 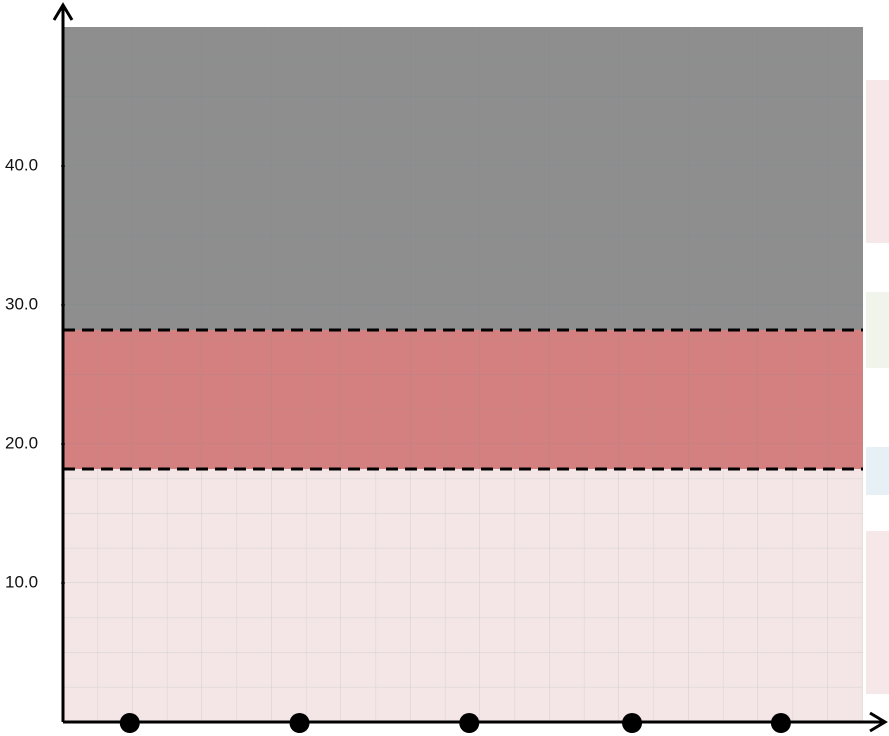 What do you see at coordinates (878, 722) in the screenshot?
I see `x-axis-arrow` at bounding box center [878, 722].